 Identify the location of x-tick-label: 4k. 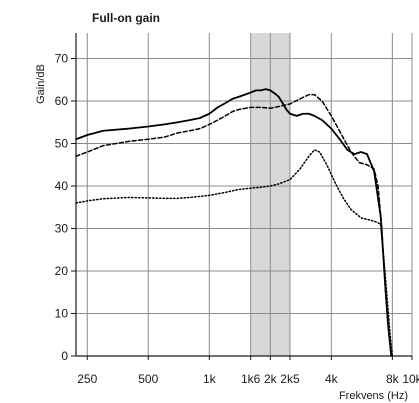
(332, 379).